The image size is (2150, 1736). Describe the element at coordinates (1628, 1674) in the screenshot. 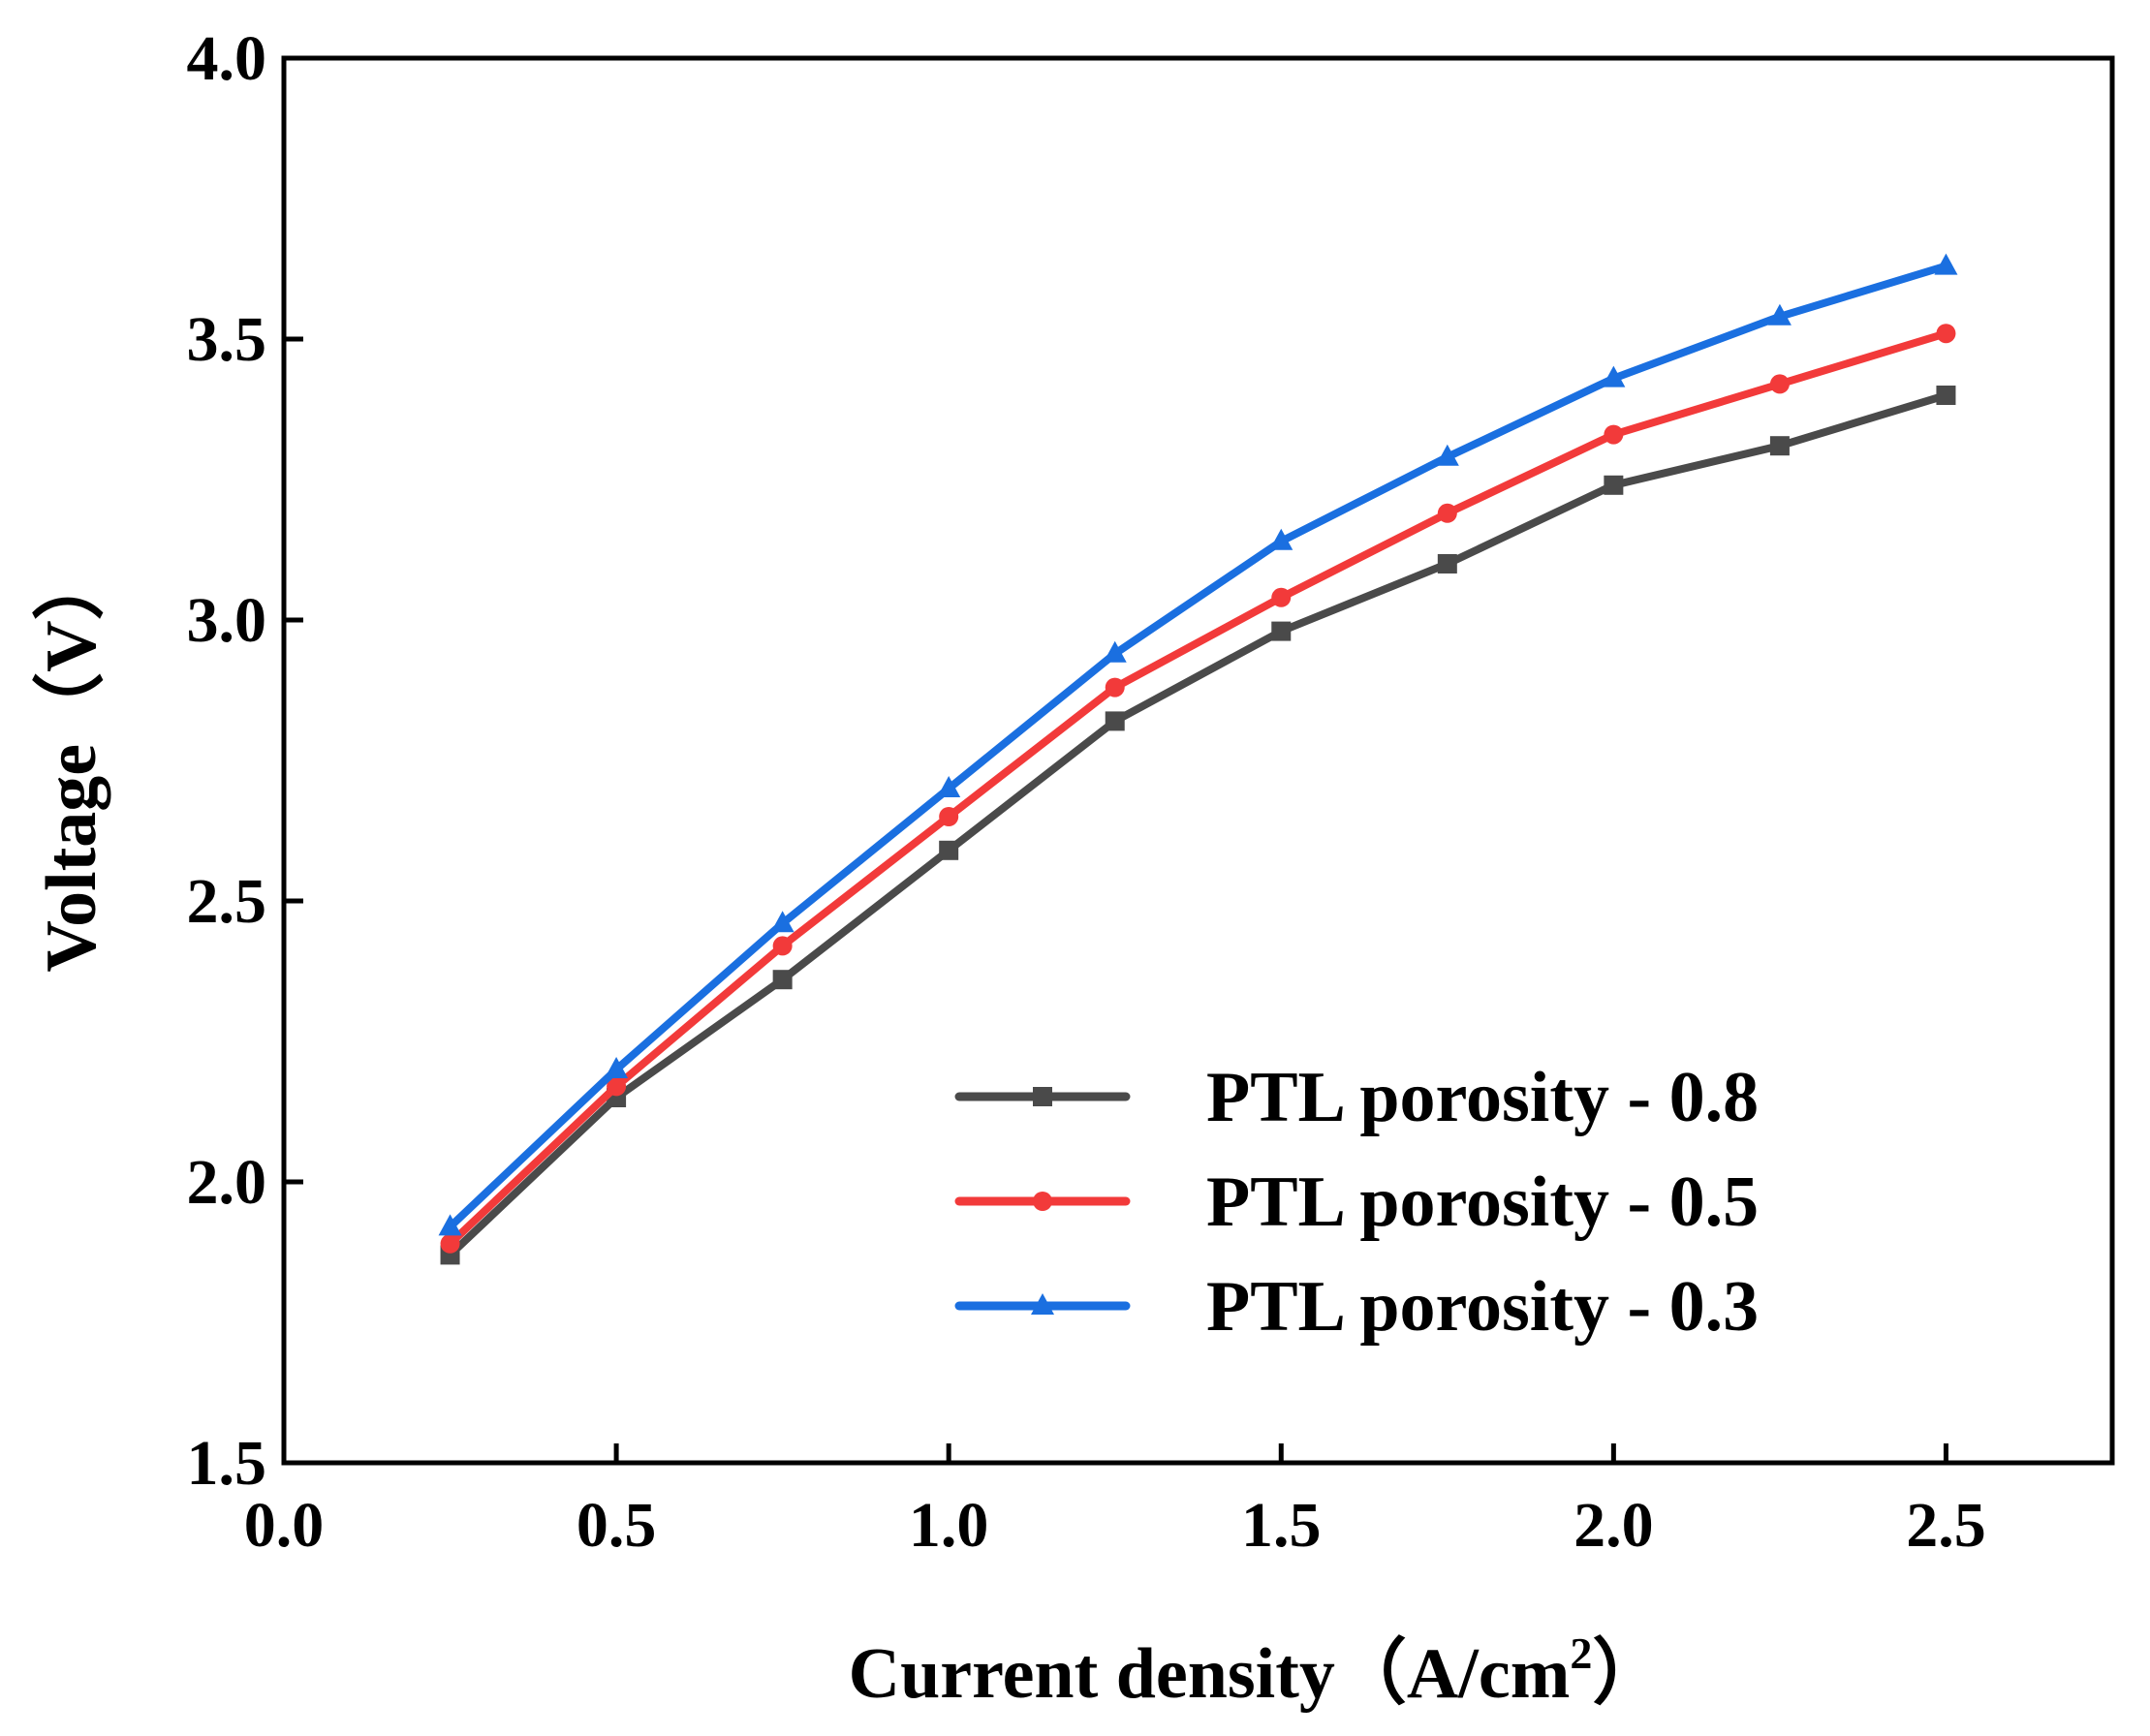

I see `x-axis-title-end: ）` at that location.